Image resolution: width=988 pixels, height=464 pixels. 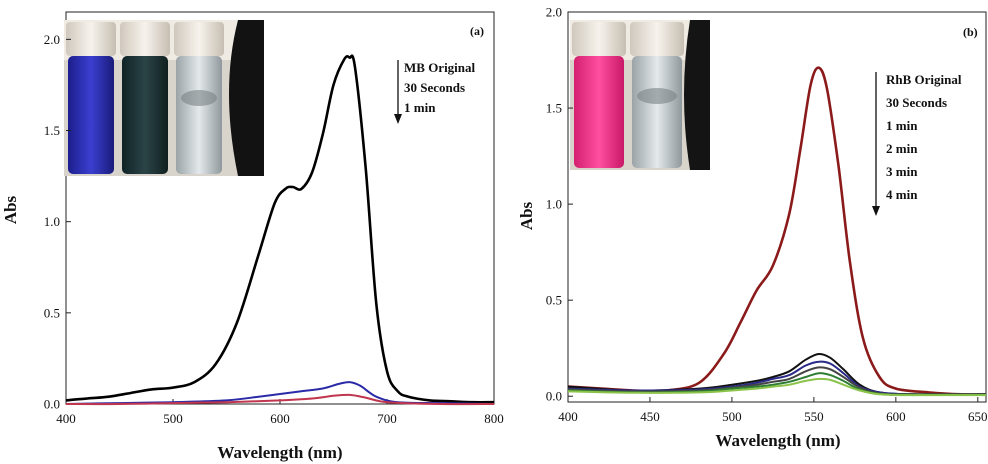 I want to click on panel-b-legend-arrow, so click(x=876, y=144).